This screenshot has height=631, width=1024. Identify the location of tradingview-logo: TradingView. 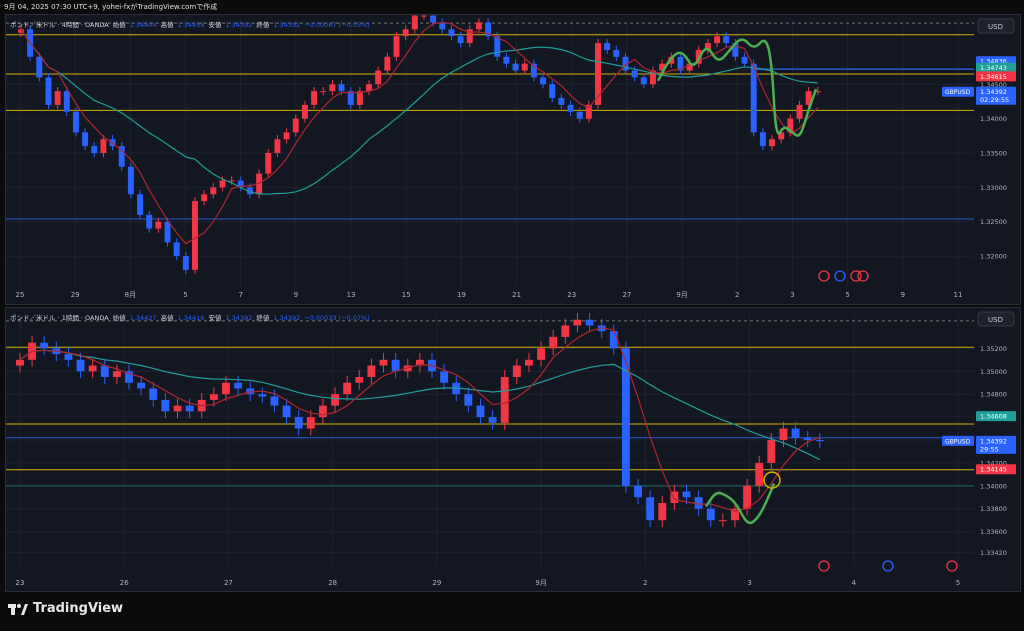
(65, 608).